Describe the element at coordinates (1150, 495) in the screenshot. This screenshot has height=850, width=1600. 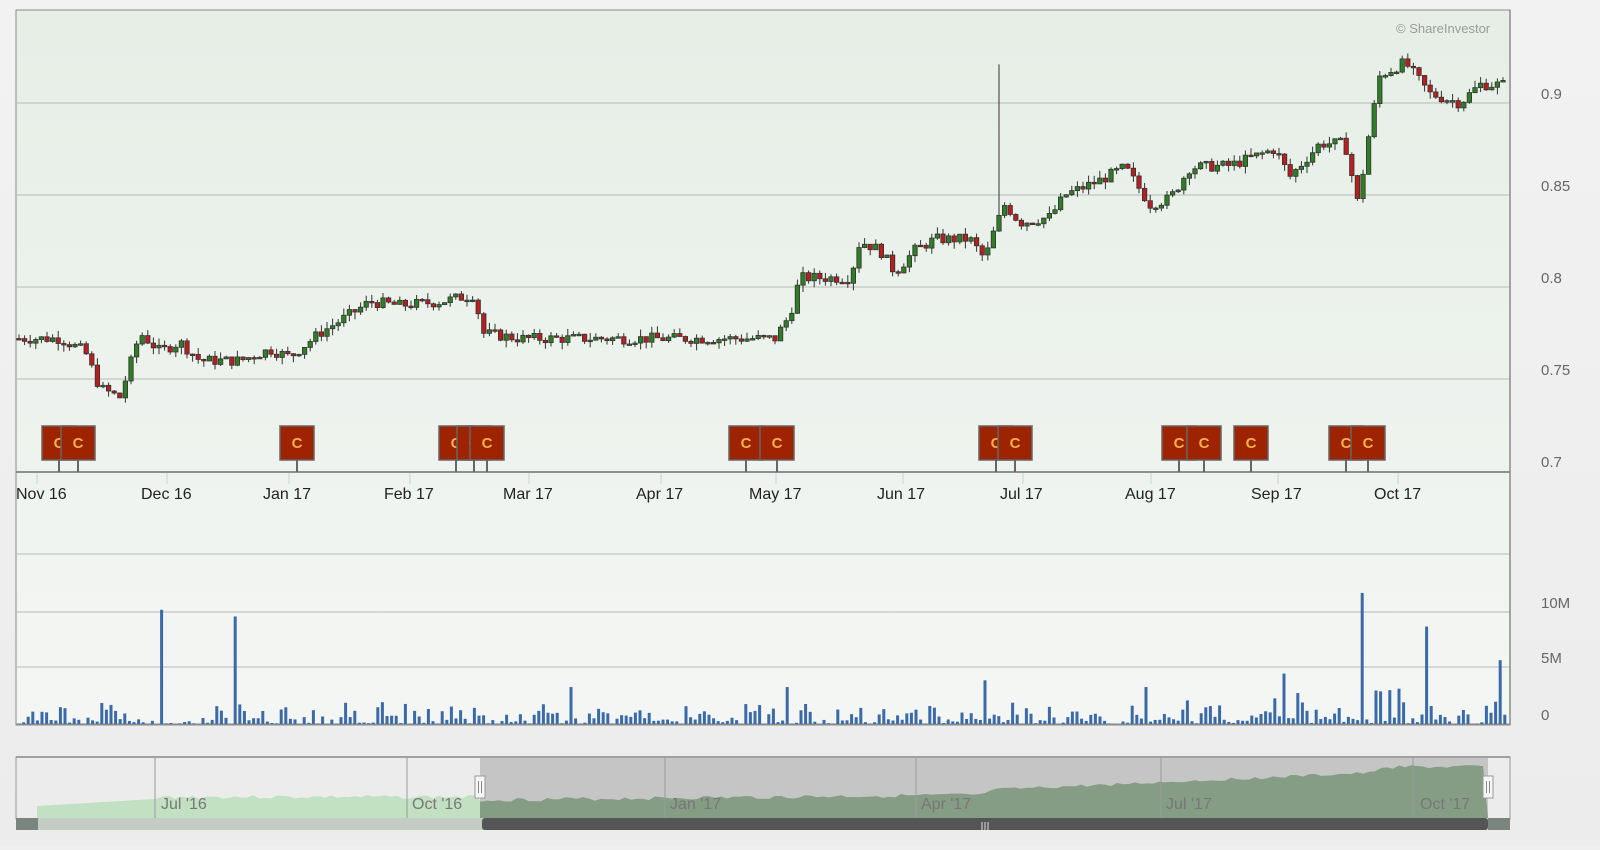
I see `x-axis-label: Aug 17` at that location.